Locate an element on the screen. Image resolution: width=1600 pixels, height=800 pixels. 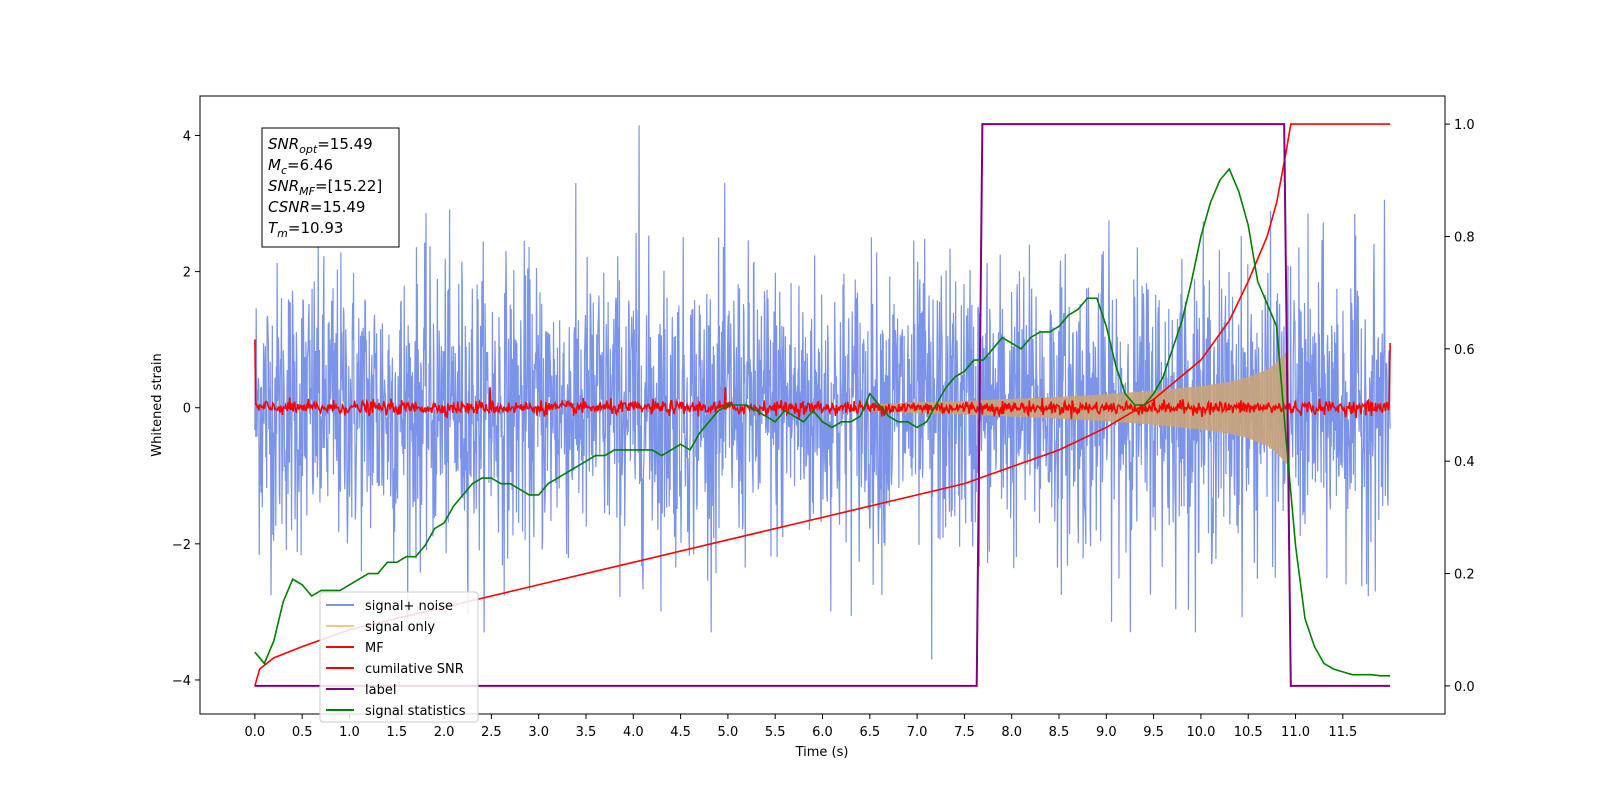
x-tick-label: 1.5 is located at coordinates (396, 732).